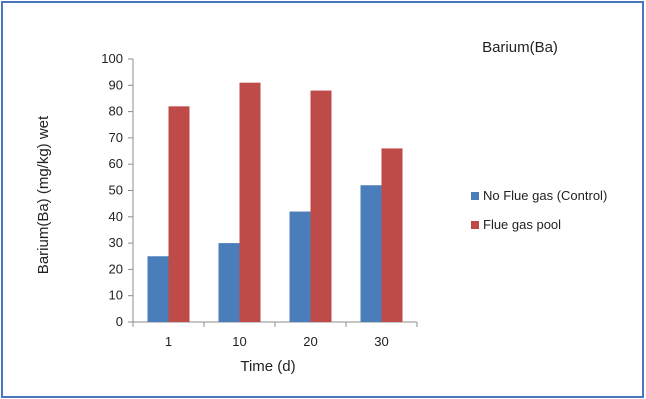 The image size is (646, 399). I want to click on y-tick-label: 0, so click(119, 321).